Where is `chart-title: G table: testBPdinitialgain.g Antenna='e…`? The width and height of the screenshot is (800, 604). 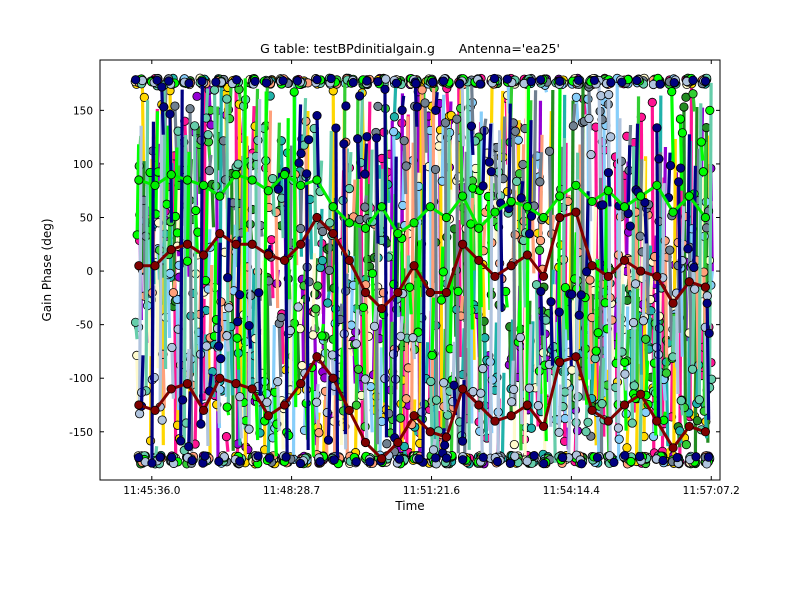
chart-title: G table: testBPdinitialgain.g Antenna='e… is located at coordinates (410, 48).